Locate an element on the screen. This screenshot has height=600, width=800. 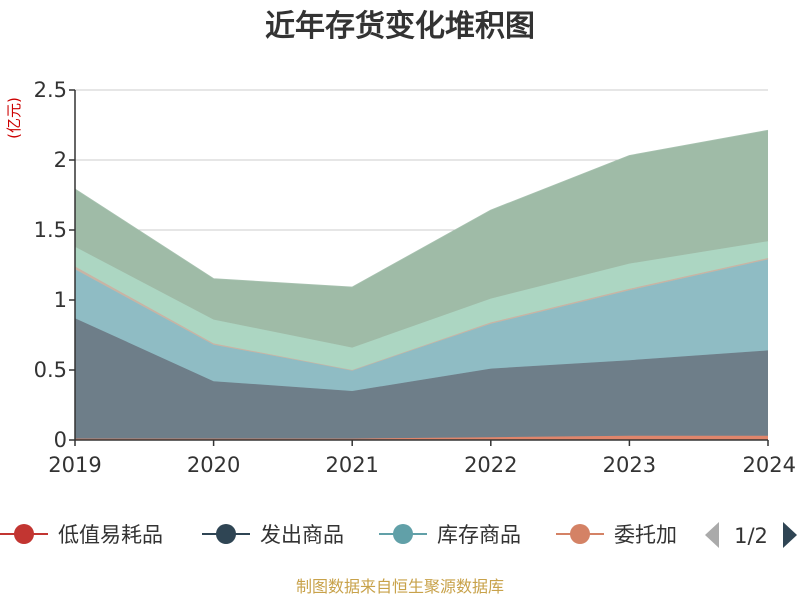
legend-pager: 1/2 is located at coordinates (751, 535).